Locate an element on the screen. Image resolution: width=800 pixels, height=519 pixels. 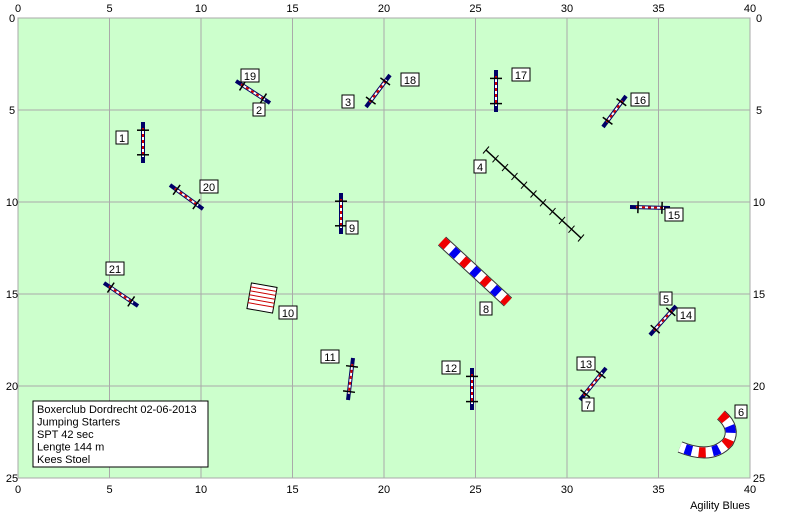
obstacle-label: 6 is located at coordinates (741, 413).